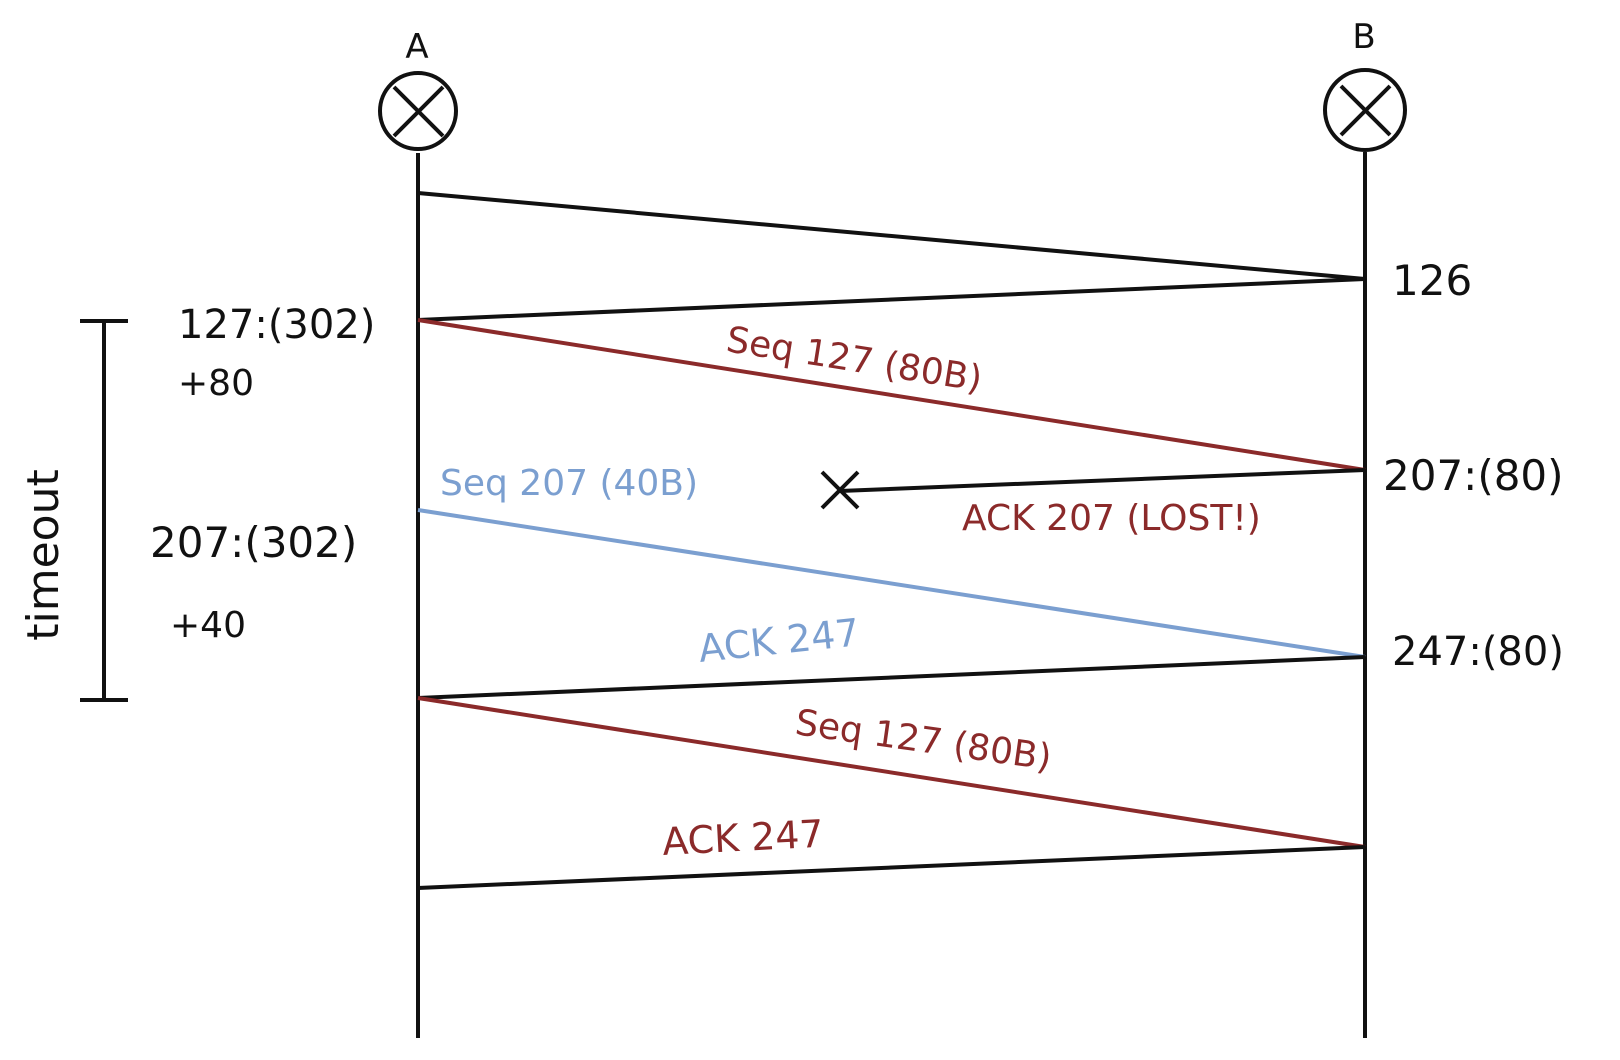 The height and width of the screenshot is (1060, 1620). I want to click on host-b-label: B, so click(1363, 37).